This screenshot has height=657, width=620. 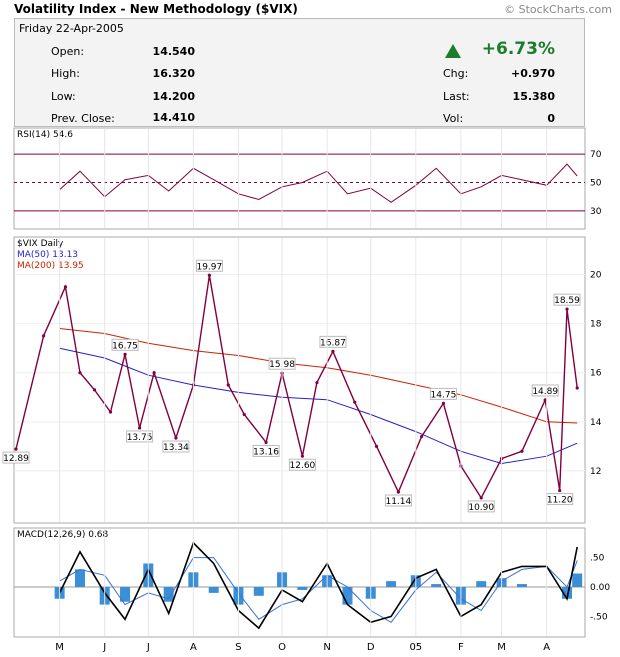 I want to click on prev-close-label: Prev. Close:, so click(x=83, y=118).